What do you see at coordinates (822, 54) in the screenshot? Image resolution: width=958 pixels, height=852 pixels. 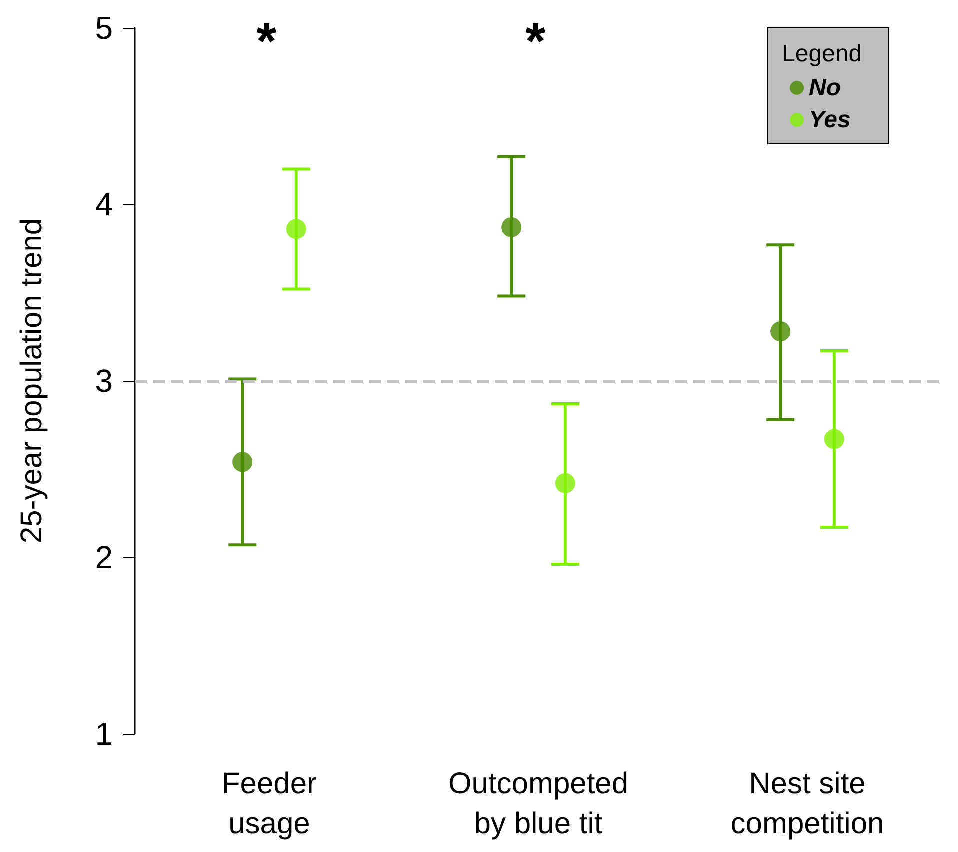 I see `legend-title: Legend` at bounding box center [822, 54].